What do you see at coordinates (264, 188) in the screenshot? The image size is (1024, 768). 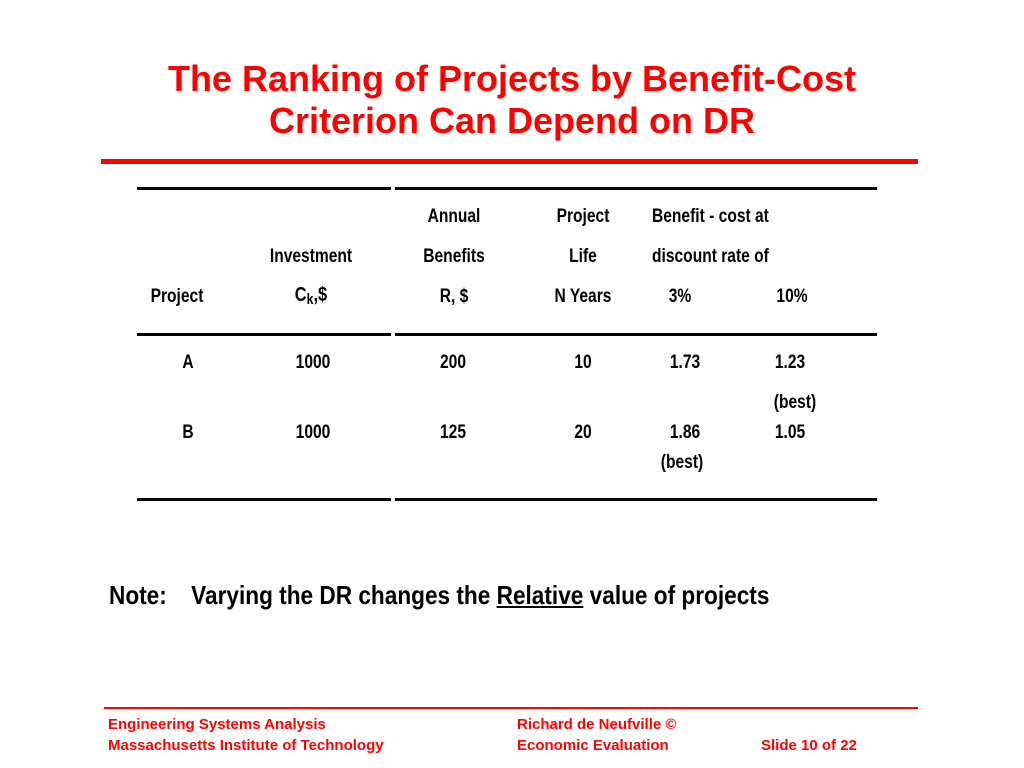 I see `table-top-rule-left` at bounding box center [264, 188].